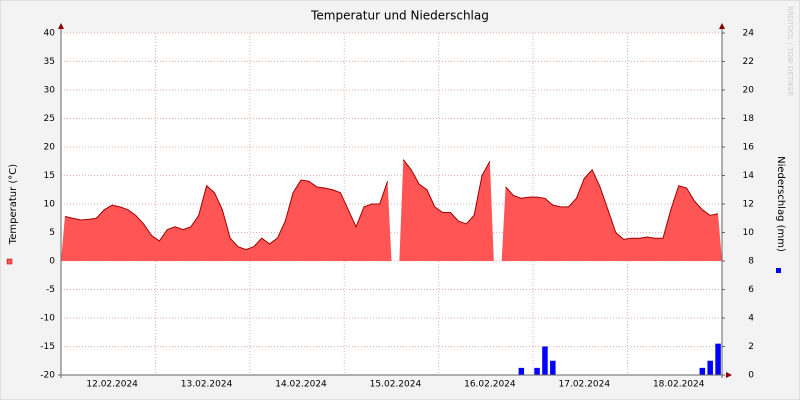  What do you see at coordinates (780, 204) in the screenshot?
I see `y2-axis-title: Niederschlag (mm)` at bounding box center [780, 204].